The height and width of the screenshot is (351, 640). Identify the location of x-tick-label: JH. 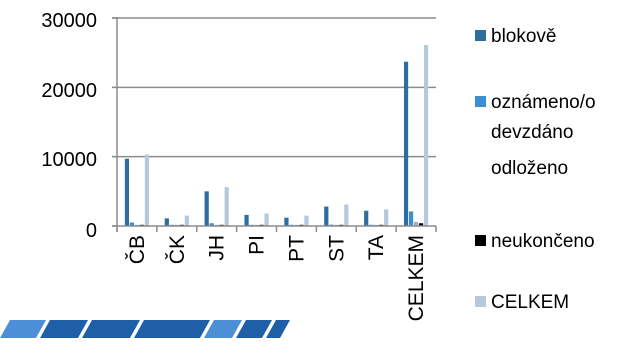
(217, 248).